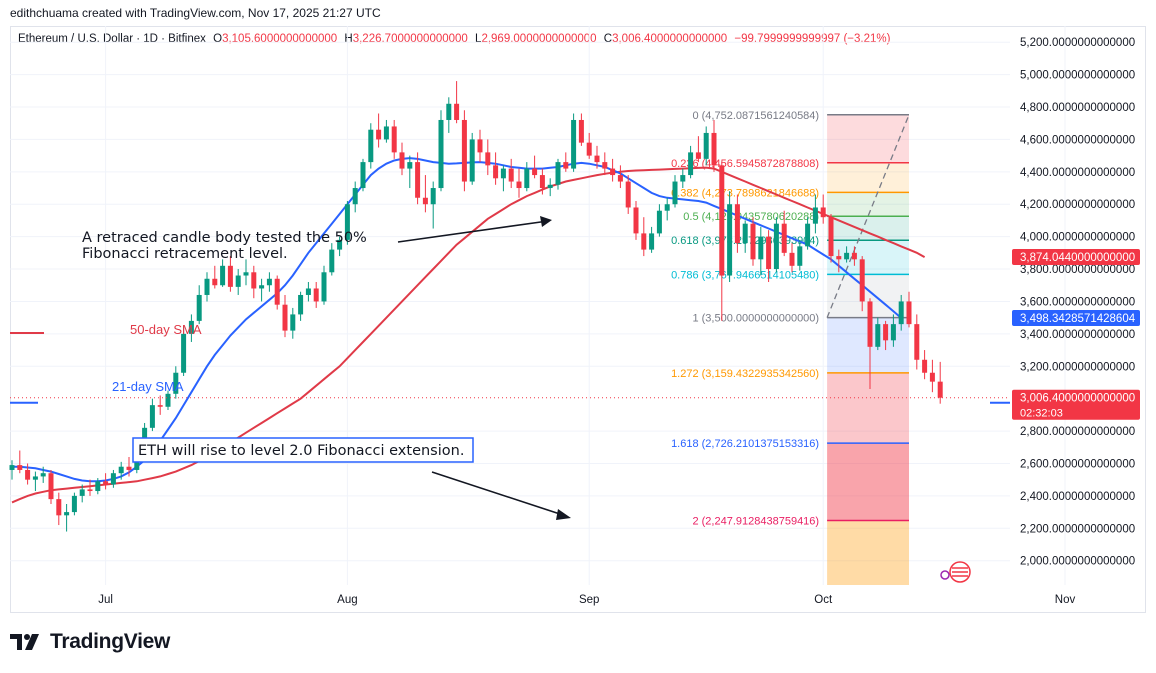 This screenshot has width=1156, height=673. What do you see at coordinates (1077, 529) in the screenshot?
I see `y-tick-label: 2,200.0000000000000` at bounding box center [1077, 529].